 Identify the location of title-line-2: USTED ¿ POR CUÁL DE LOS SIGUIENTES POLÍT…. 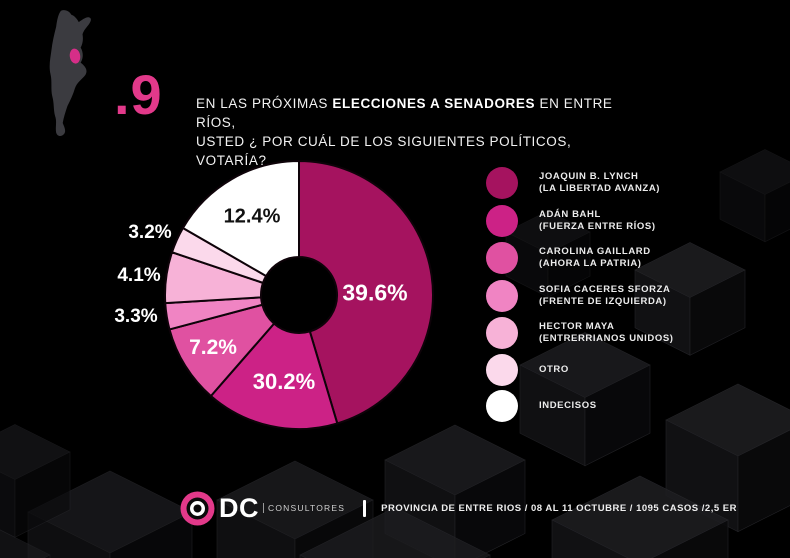
(384, 151).